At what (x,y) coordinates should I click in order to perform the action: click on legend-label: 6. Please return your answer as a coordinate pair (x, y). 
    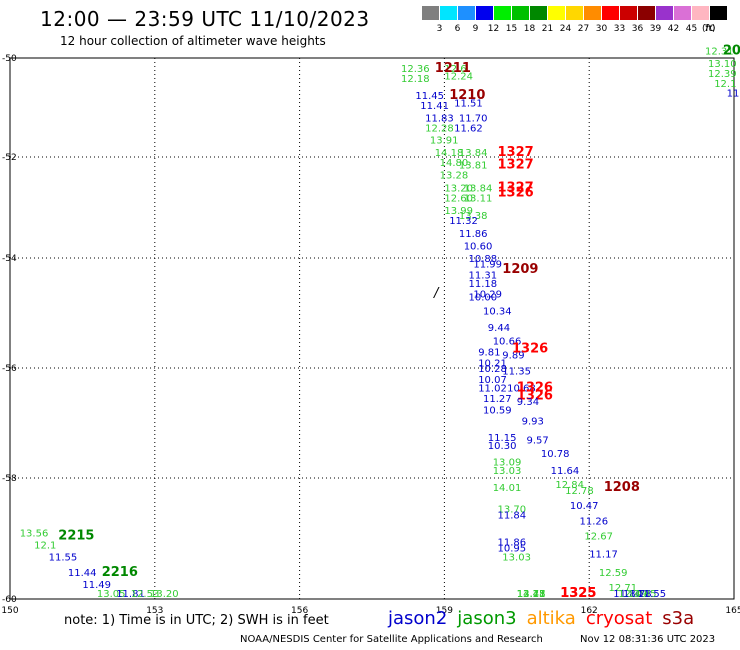
    Looking at the image, I should click on (457, 29).